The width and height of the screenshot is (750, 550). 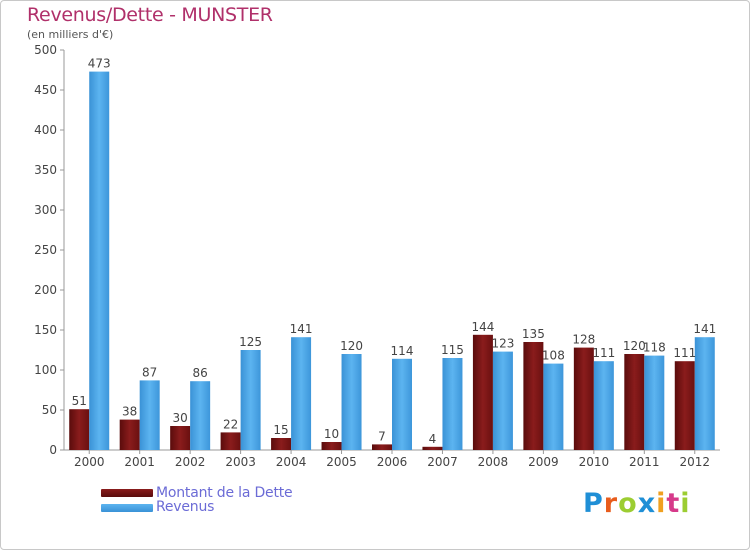 I want to click on y-tick-label: 0, so click(x=53, y=450).